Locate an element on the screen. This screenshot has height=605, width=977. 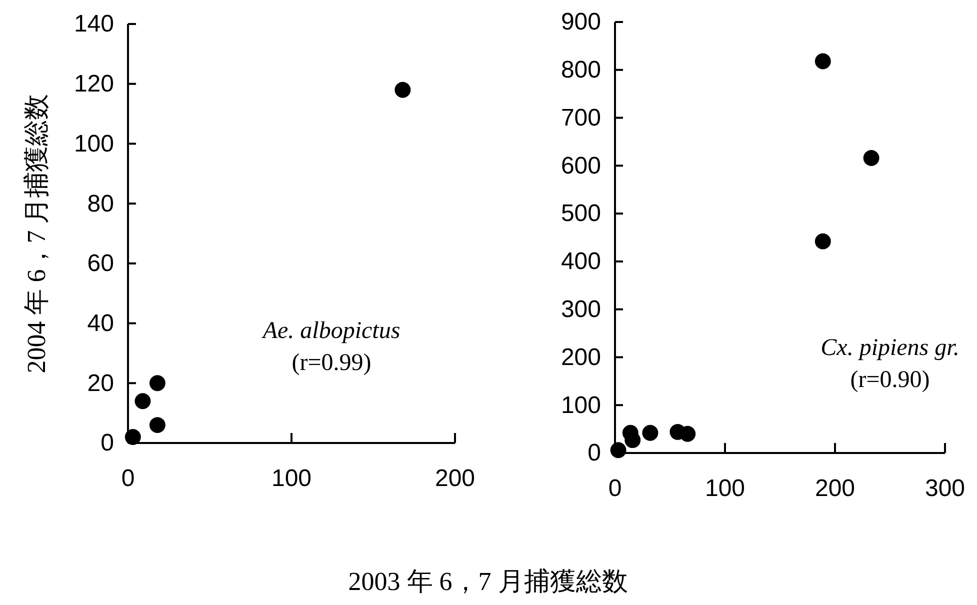
y-tick-label: 200 is located at coordinates (580, 357).